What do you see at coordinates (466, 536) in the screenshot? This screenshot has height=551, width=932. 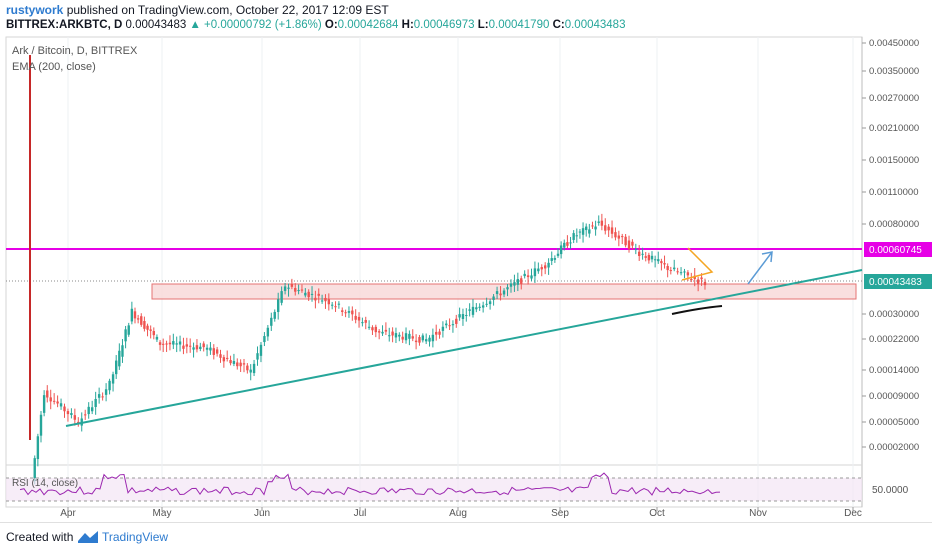 I see `footer: Created with TradingView` at bounding box center [466, 536].